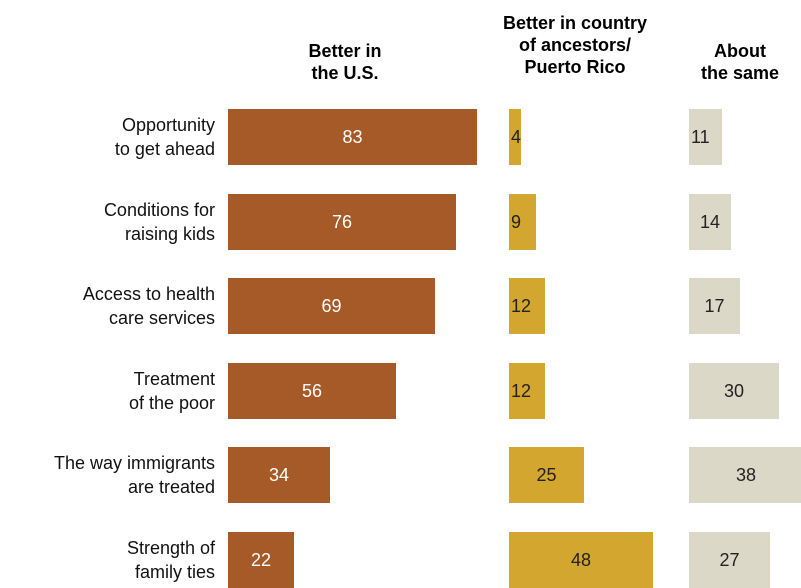  What do you see at coordinates (148, 306) in the screenshot?
I see `row-label: Access to health care services` at bounding box center [148, 306].